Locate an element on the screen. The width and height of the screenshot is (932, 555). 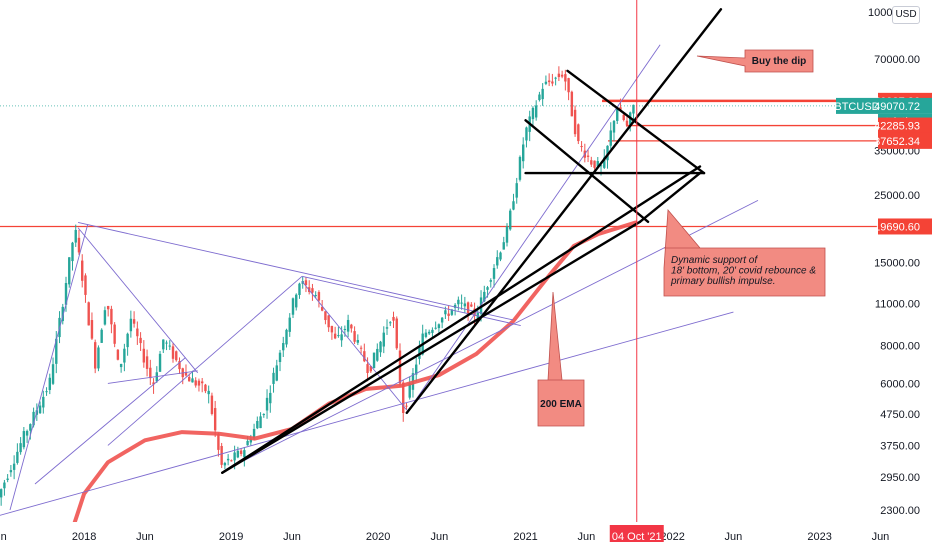
price-level-tag: 19690.60 is located at coordinates (903, 226).